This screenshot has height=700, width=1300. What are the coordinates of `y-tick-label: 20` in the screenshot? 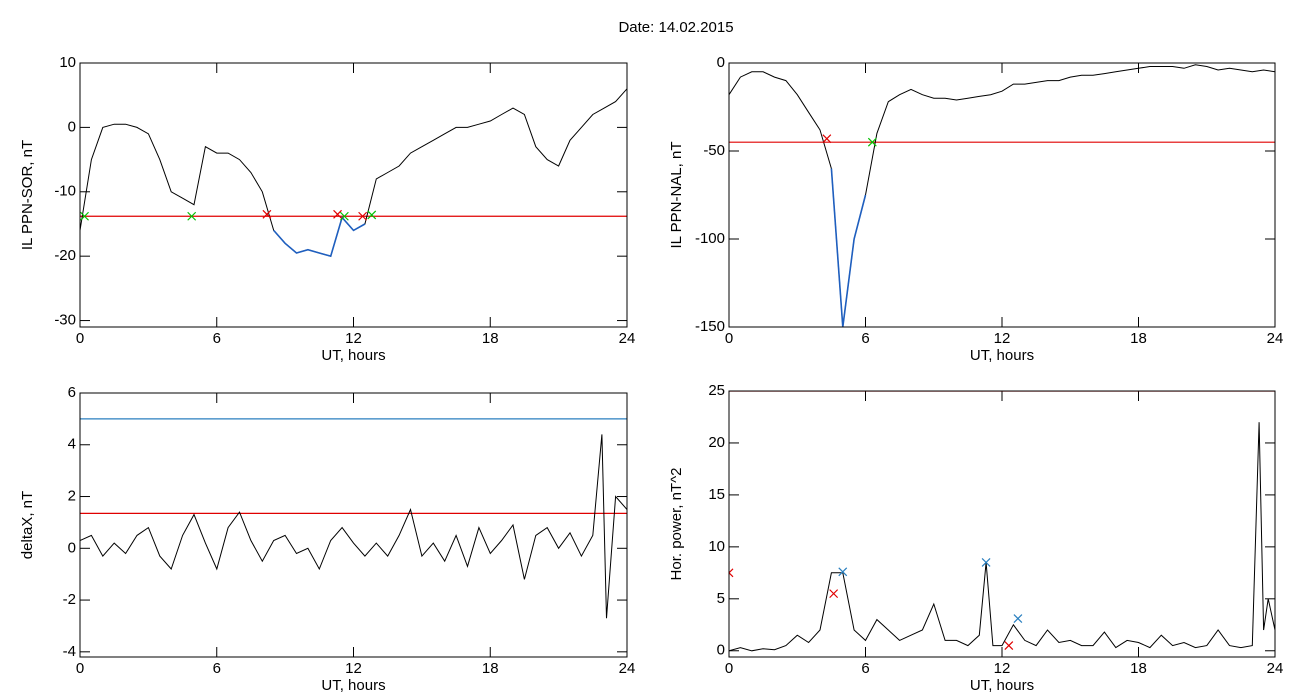 It's located at (716, 442).